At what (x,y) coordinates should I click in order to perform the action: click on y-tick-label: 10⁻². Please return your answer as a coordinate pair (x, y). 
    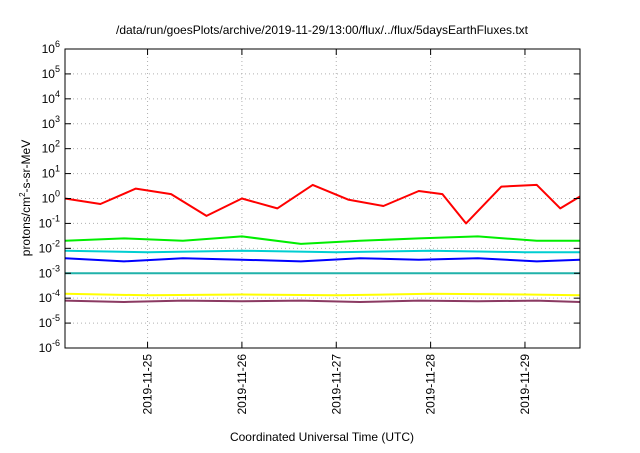
    Looking at the image, I should click on (49, 246).